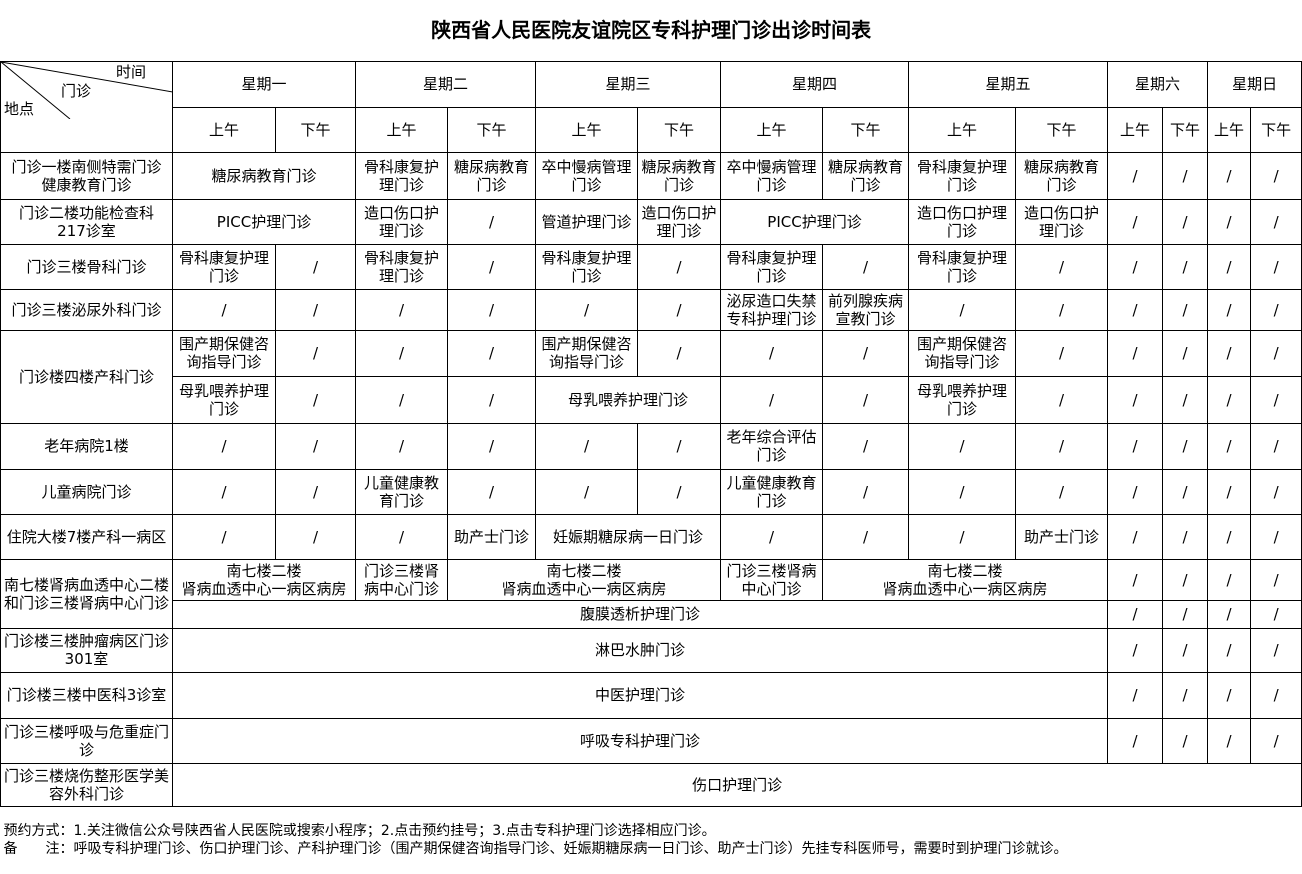 Image resolution: width=1302 pixels, height=874 pixels. What do you see at coordinates (86, 376) in the screenshot?
I see `location-cell: 门诊楼四楼产科门诊` at bounding box center [86, 376].